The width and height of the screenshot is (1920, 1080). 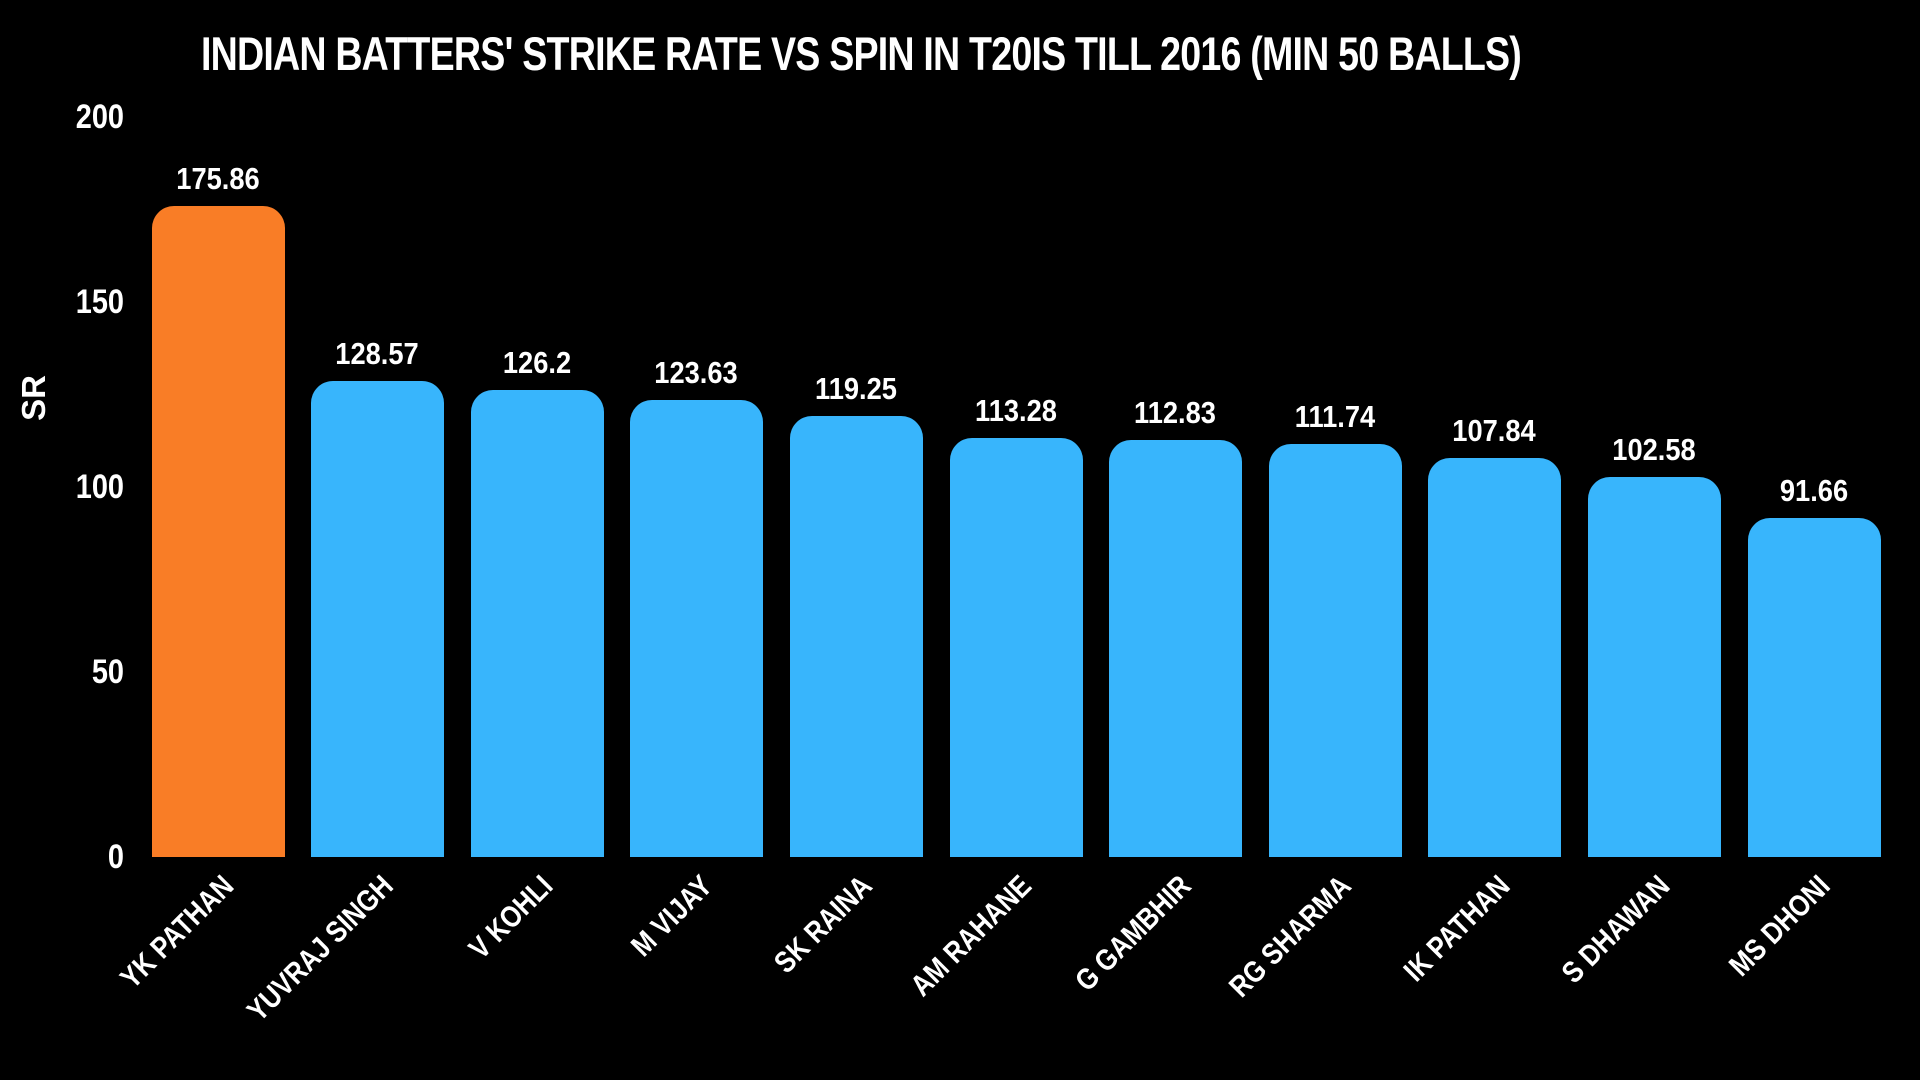 I want to click on x-axis-category-label: SK RAINA, so click(x=823, y=924).